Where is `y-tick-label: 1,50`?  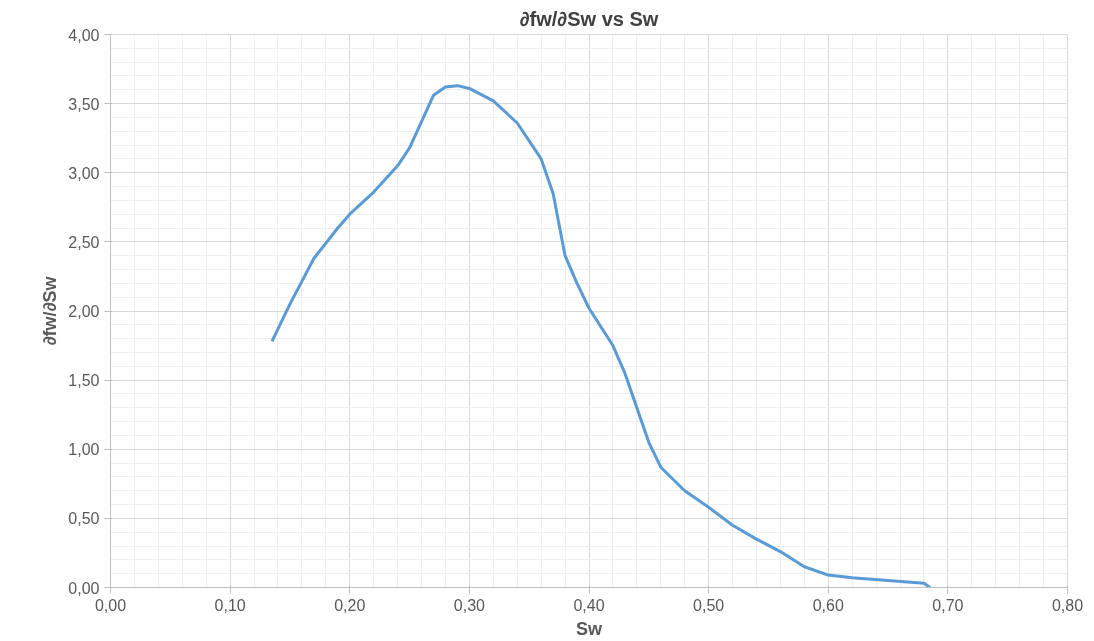
y-tick-label: 1,50 is located at coordinates (84, 381).